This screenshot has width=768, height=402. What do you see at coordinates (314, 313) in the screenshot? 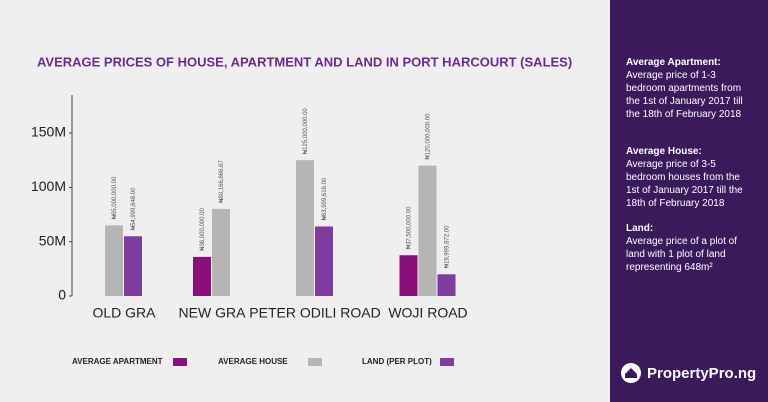
I see `x-tick-label: PETER ODILI ROAD` at bounding box center [314, 313].